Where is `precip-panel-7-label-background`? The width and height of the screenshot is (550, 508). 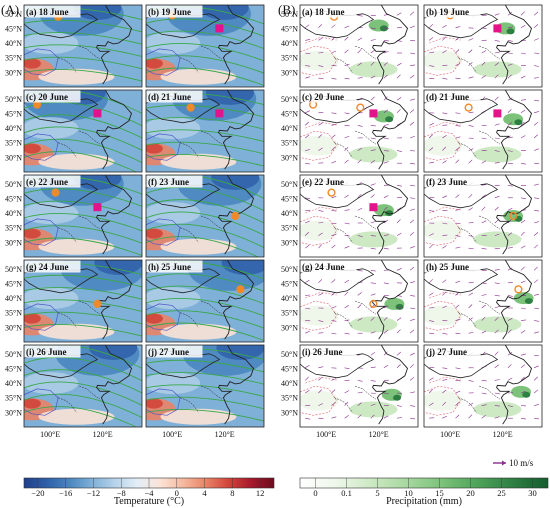 precip-panel-7-label-background is located at coordinates (452, 266).